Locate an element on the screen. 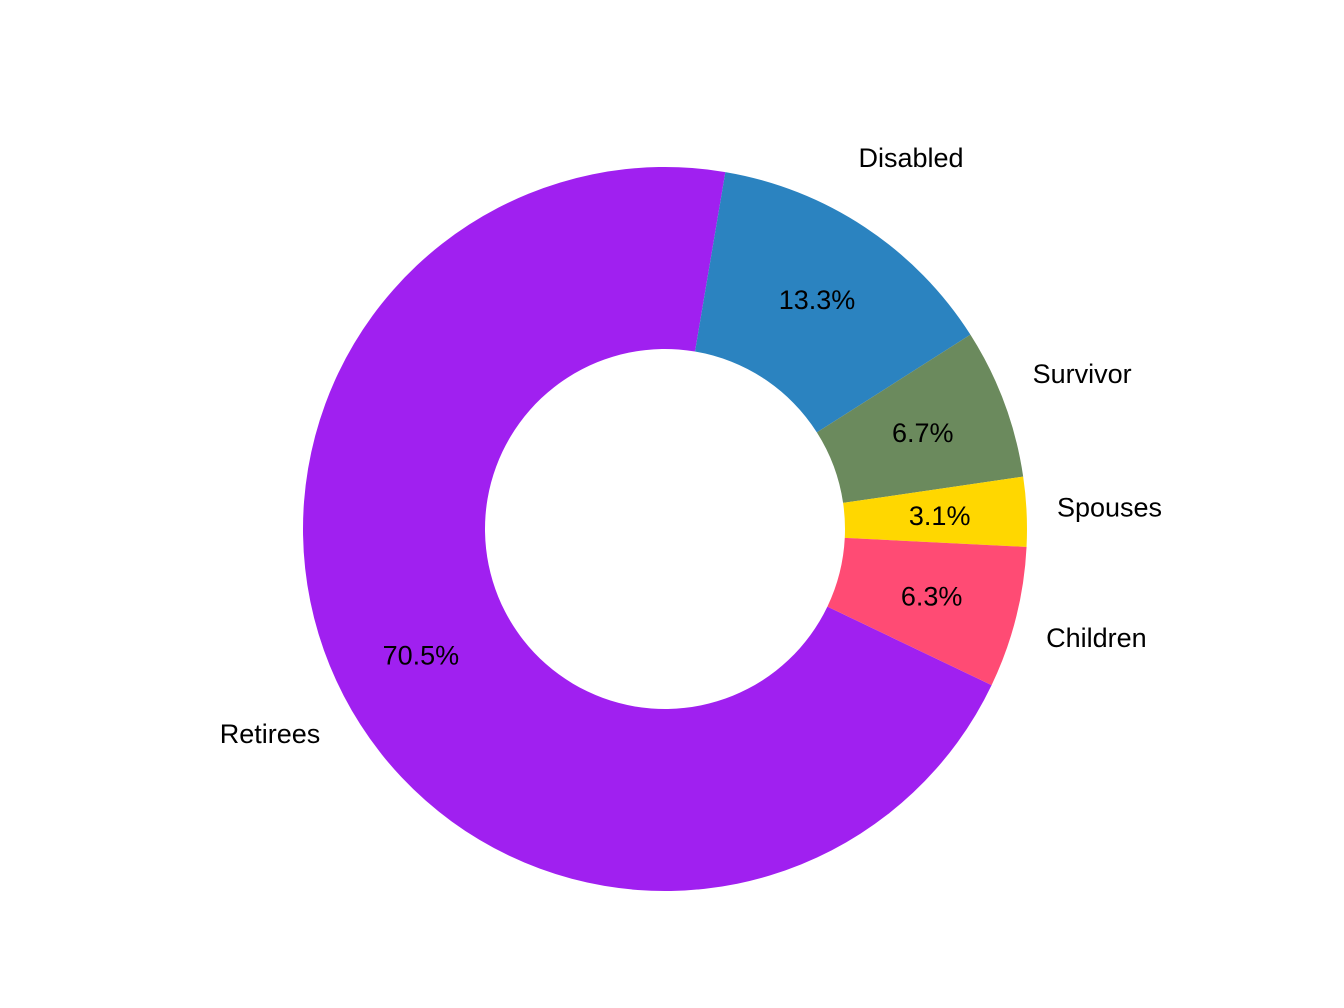 The height and width of the screenshot is (1008, 1344). slice-children is located at coordinates (927, 611).